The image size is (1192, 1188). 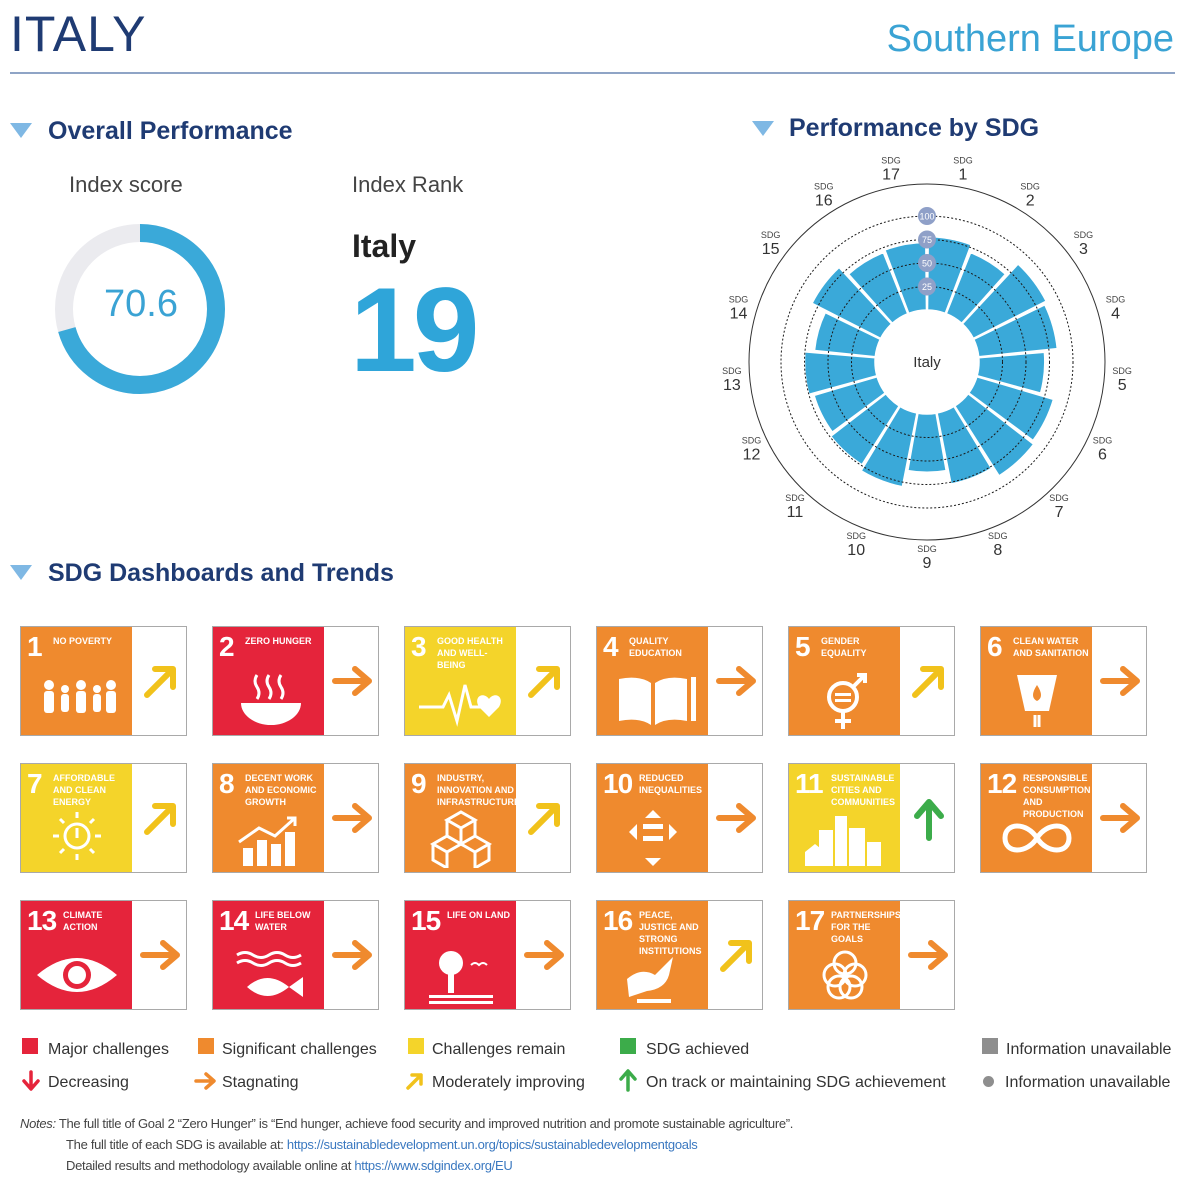 I want to click on radial-axis-label-sdg-9: 9, so click(x=927, y=563).